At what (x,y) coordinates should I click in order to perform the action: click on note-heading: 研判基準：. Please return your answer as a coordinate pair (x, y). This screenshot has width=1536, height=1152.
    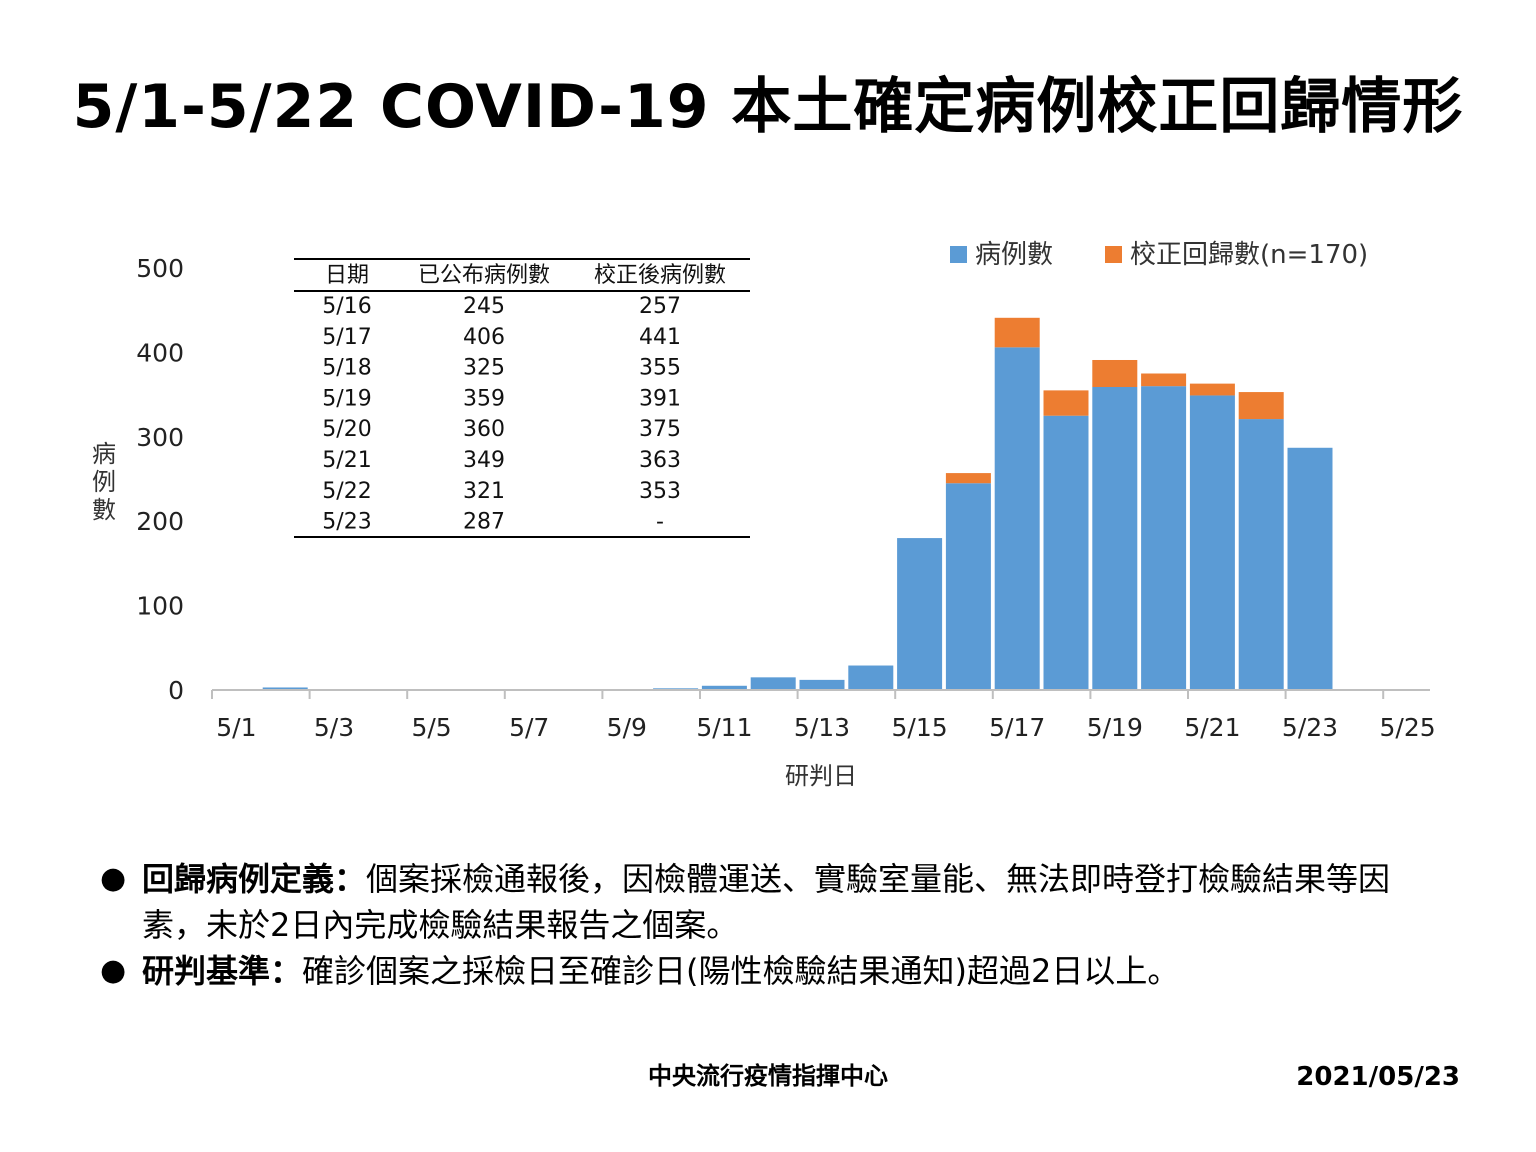
    Looking at the image, I should click on (222, 971).